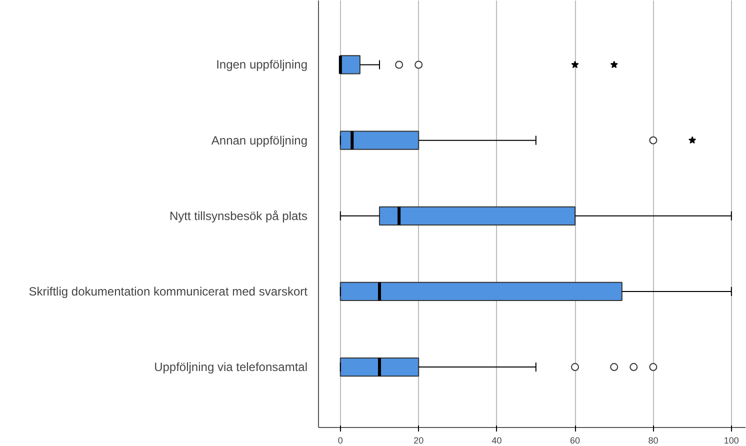 The width and height of the screenshot is (746, 446). I want to click on y-tick-label: Annan uppföljning, so click(259, 140).